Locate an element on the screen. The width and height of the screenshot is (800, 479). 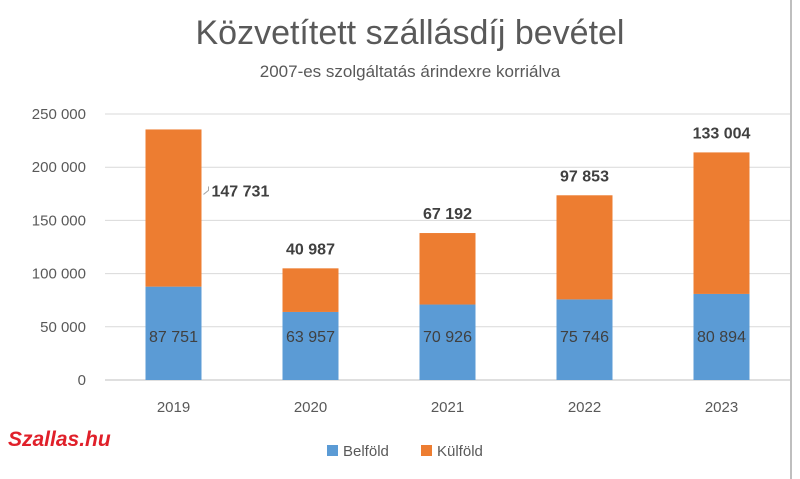
data-label-kulfold: 133 004 is located at coordinates (722, 133).